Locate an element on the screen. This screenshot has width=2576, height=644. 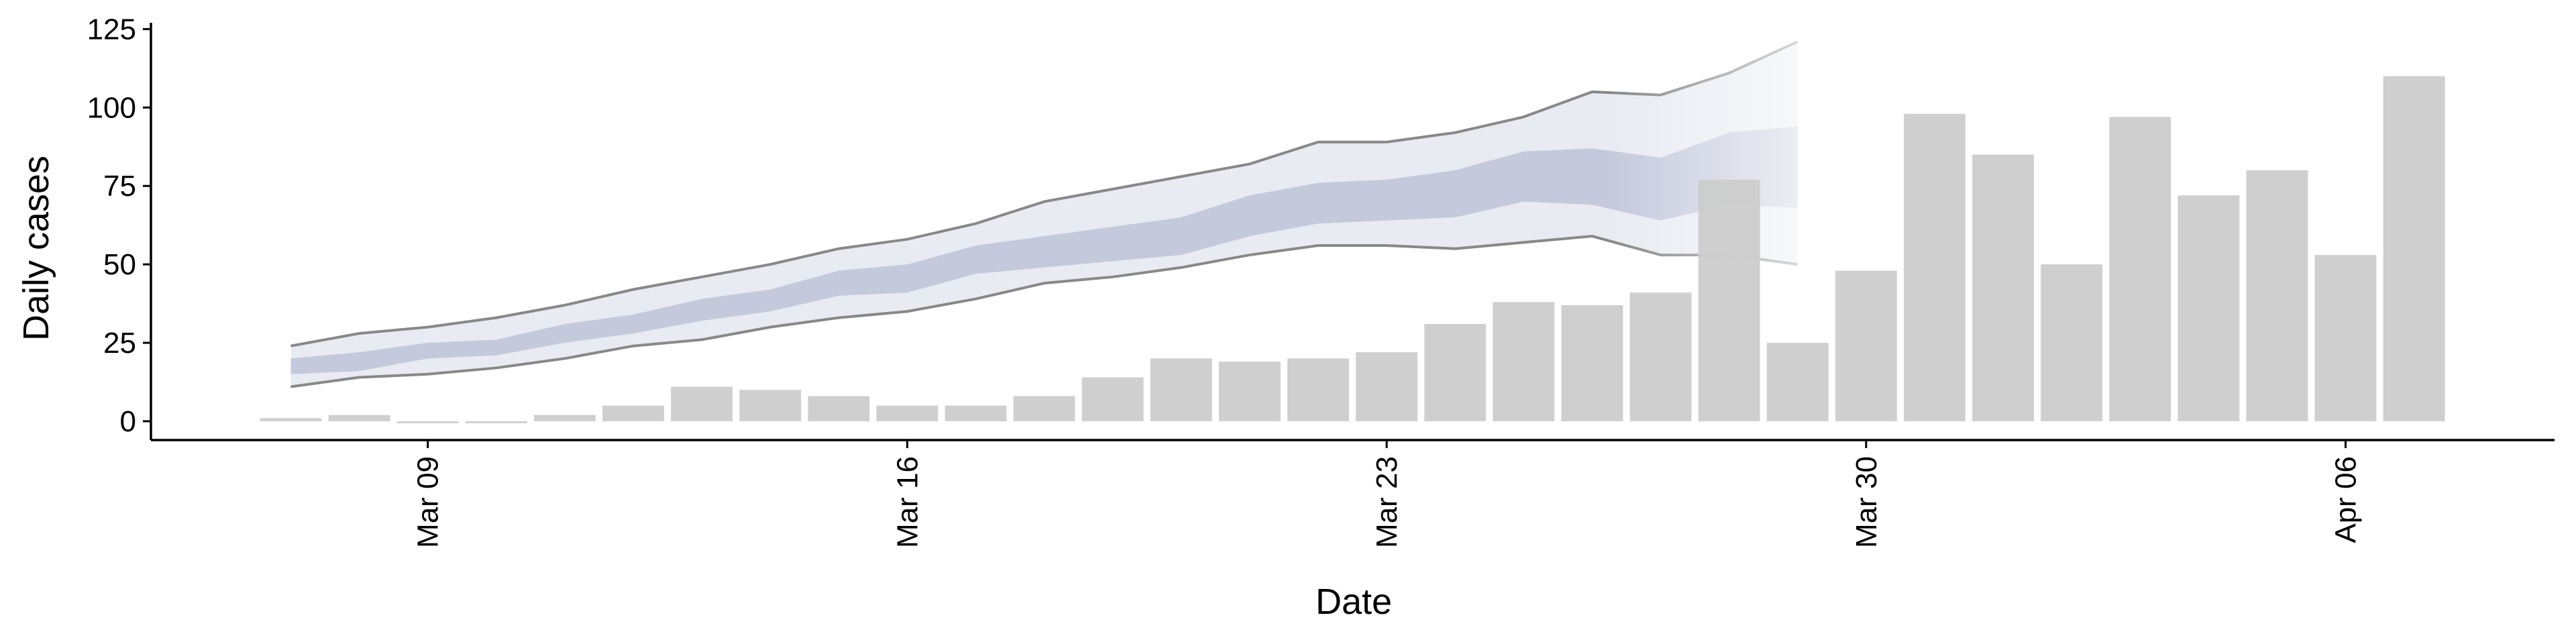
x-axis-title: Date is located at coordinates (1354, 602).